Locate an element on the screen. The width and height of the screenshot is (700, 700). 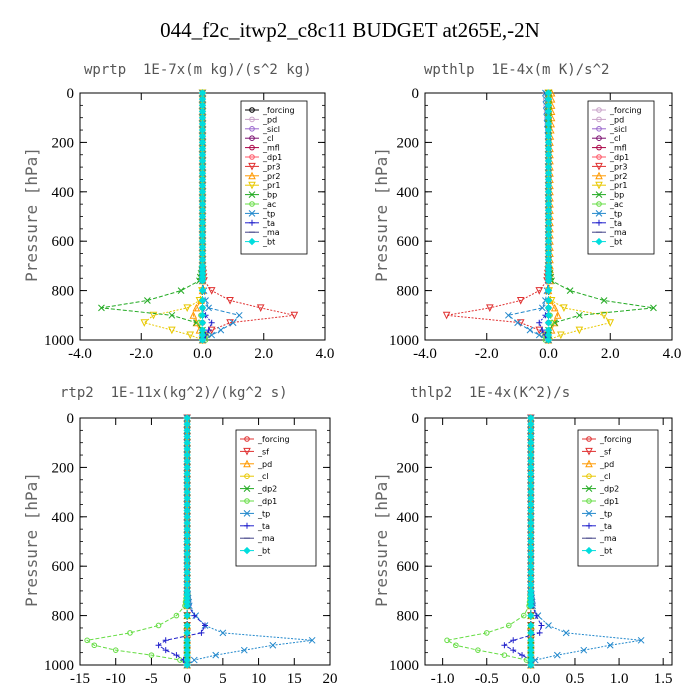
x-tick-label: 20 is located at coordinates (330, 679).